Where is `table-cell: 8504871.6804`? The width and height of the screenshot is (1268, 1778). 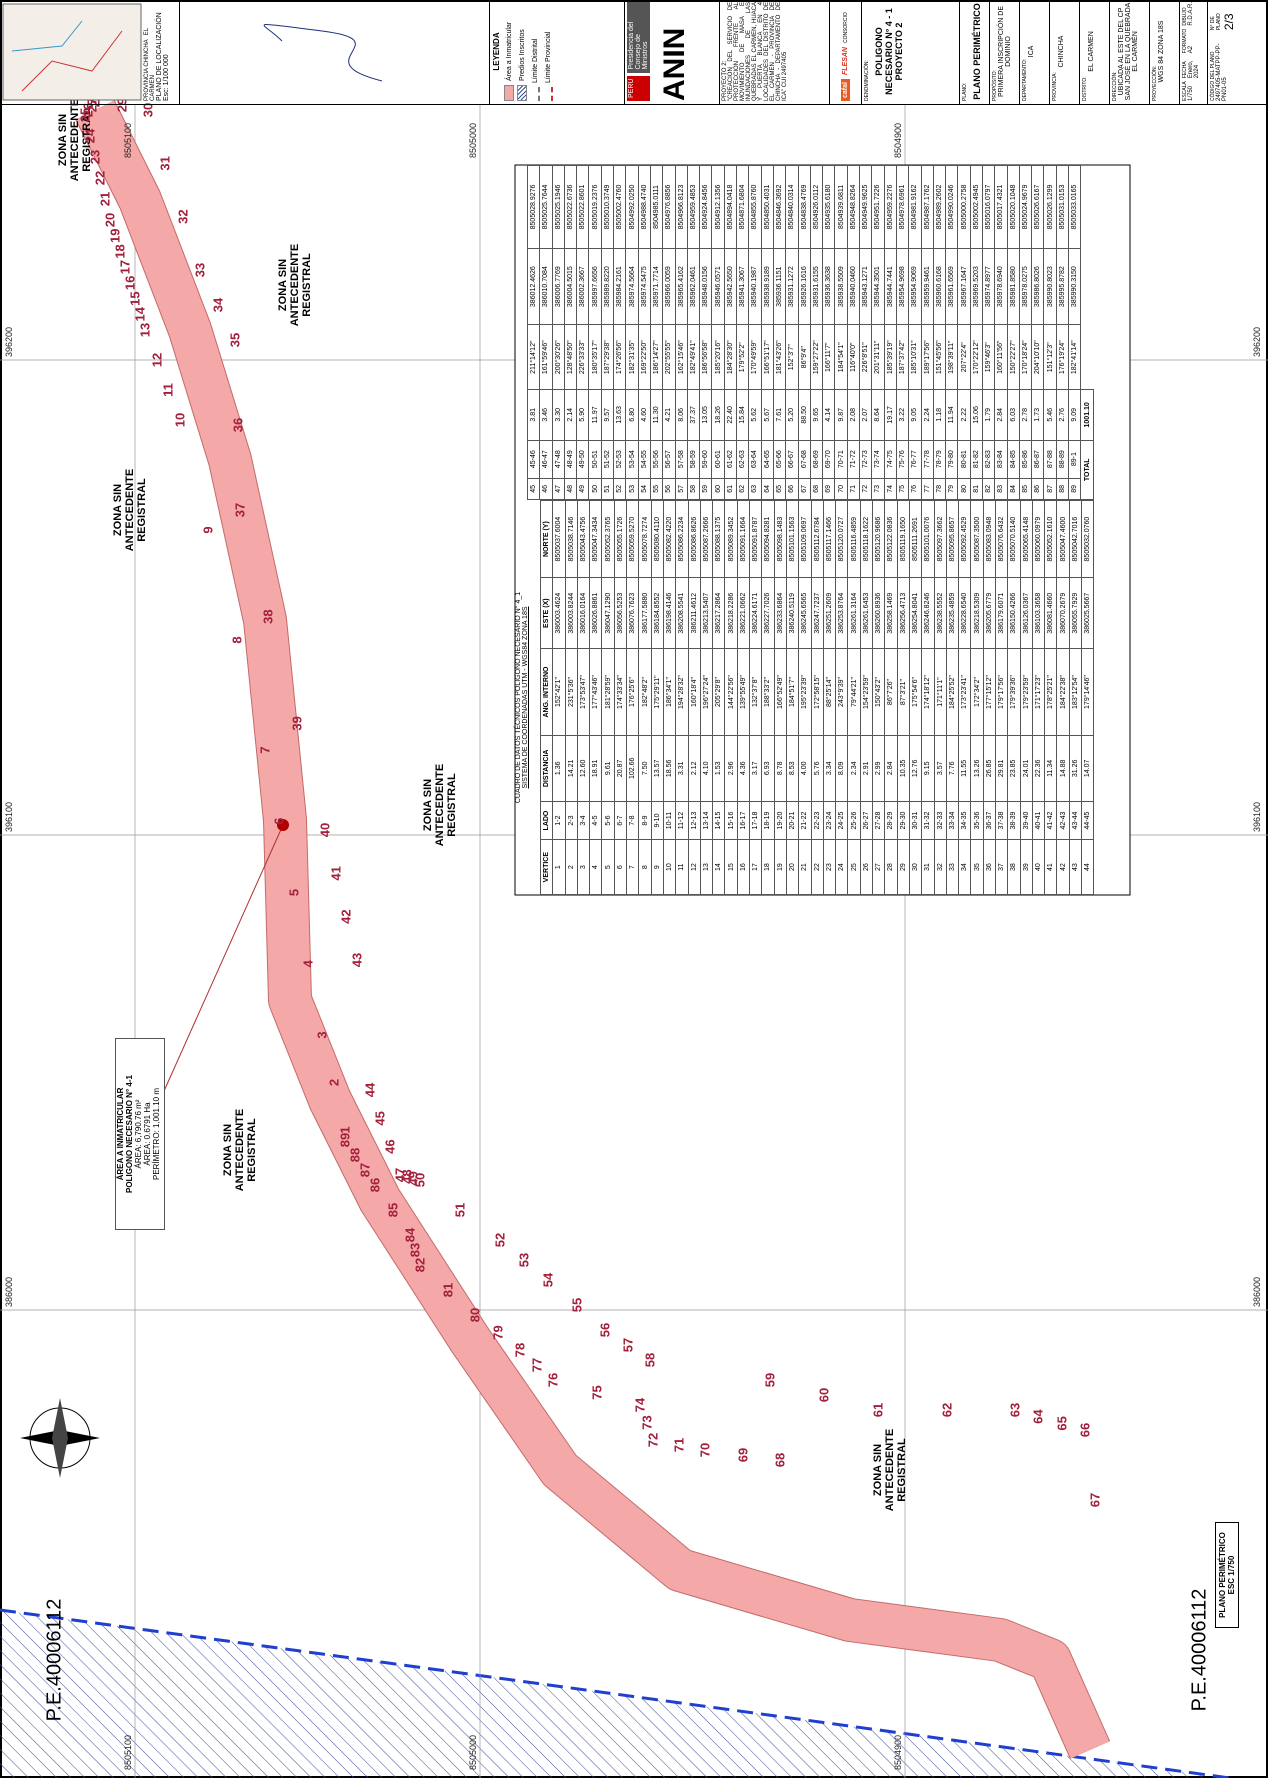 table-cell: 8504871.6804 is located at coordinates (742, 207).